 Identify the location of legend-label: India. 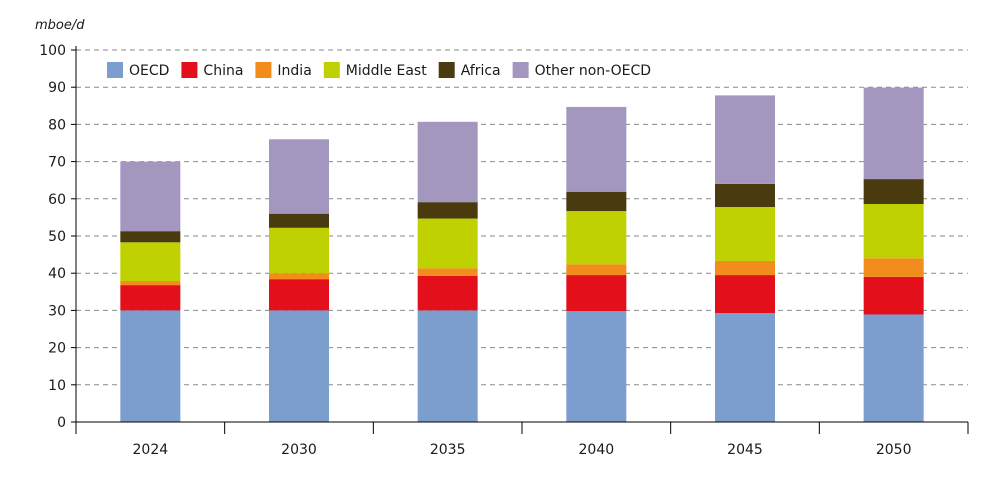
(294, 71).